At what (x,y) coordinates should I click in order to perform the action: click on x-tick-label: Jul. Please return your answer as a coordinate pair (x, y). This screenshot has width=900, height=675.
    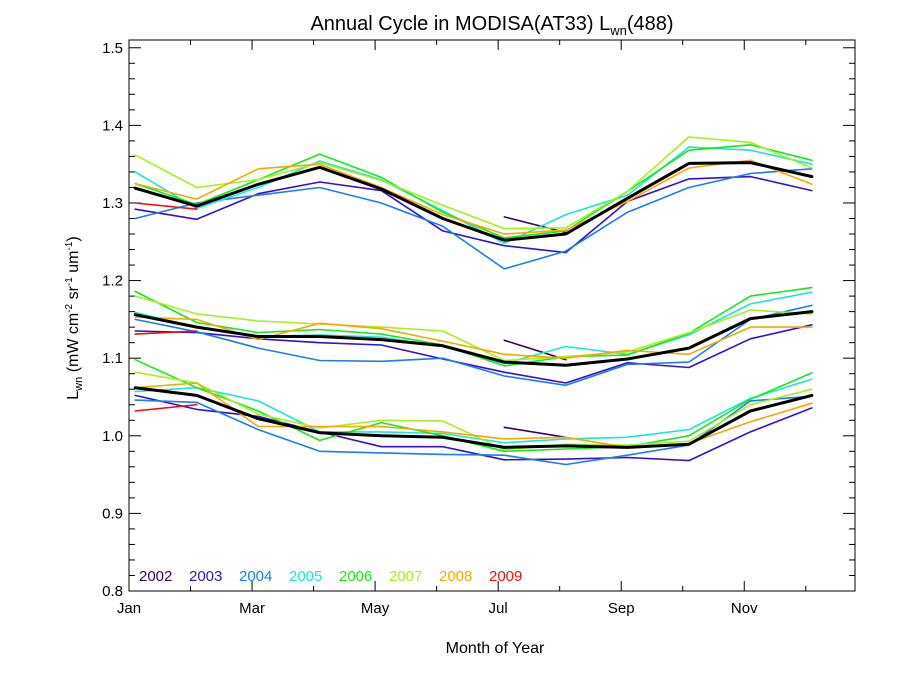
    Looking at the image, I should click on (498, 608).